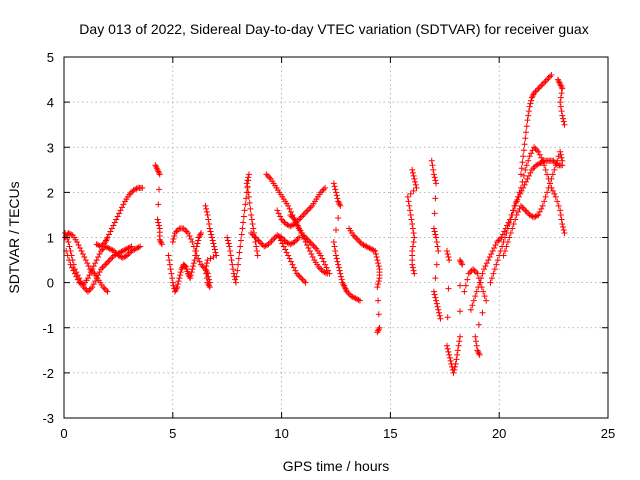 The image size is (640, 480). I want to click on series-arc8, so click(211, 246).